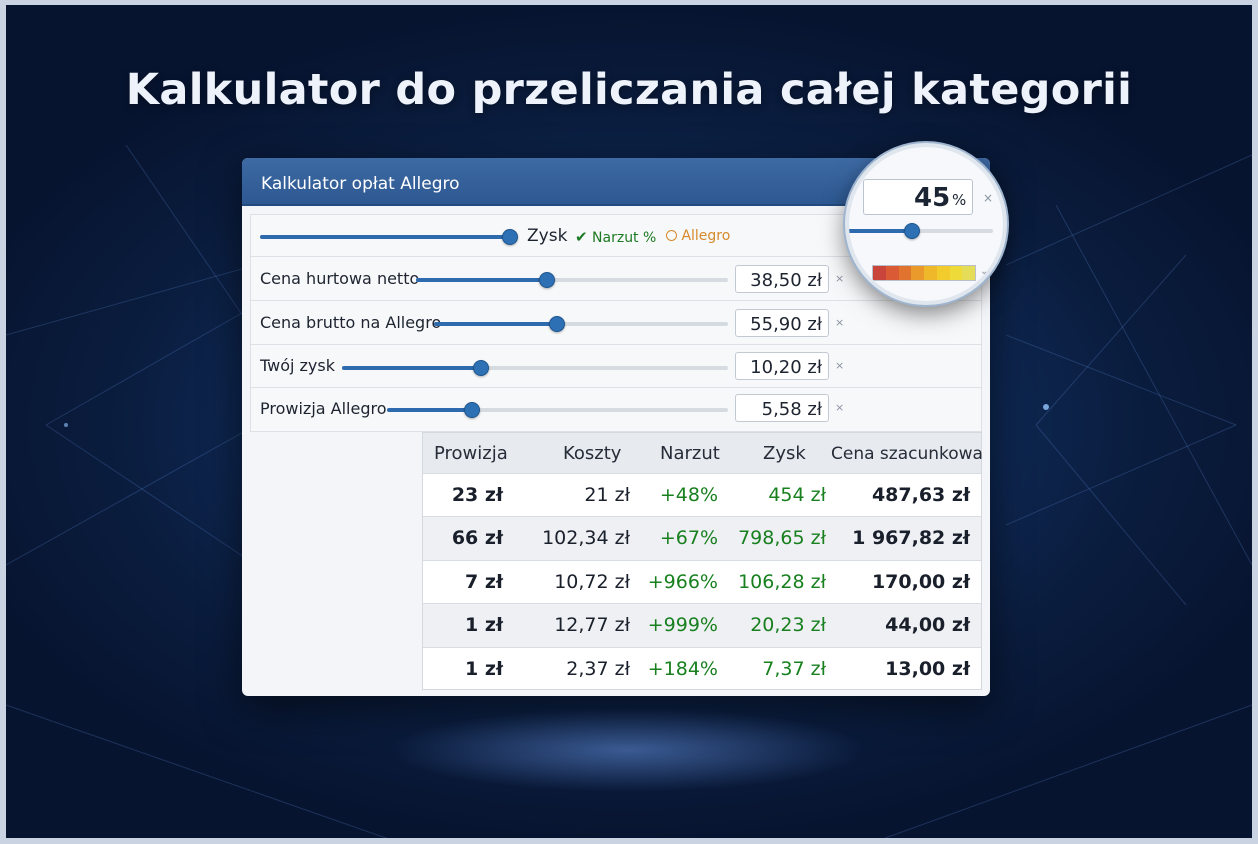 Image resolution: width=1258 pixels, height=844 pixels. Describe the element at coordinates (794, 668) in the screenshot. I see `table-cell: 7,37 zł` at that location.